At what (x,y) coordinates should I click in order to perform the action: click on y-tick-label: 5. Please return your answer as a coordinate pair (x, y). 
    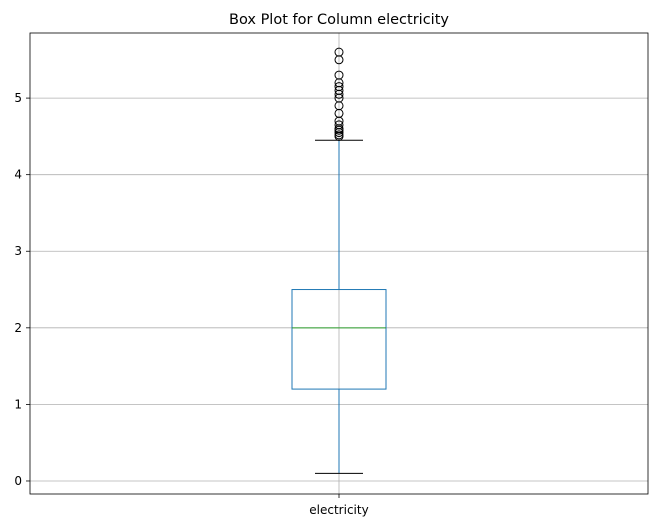
    Looking at the image, I should click on (18, 98).